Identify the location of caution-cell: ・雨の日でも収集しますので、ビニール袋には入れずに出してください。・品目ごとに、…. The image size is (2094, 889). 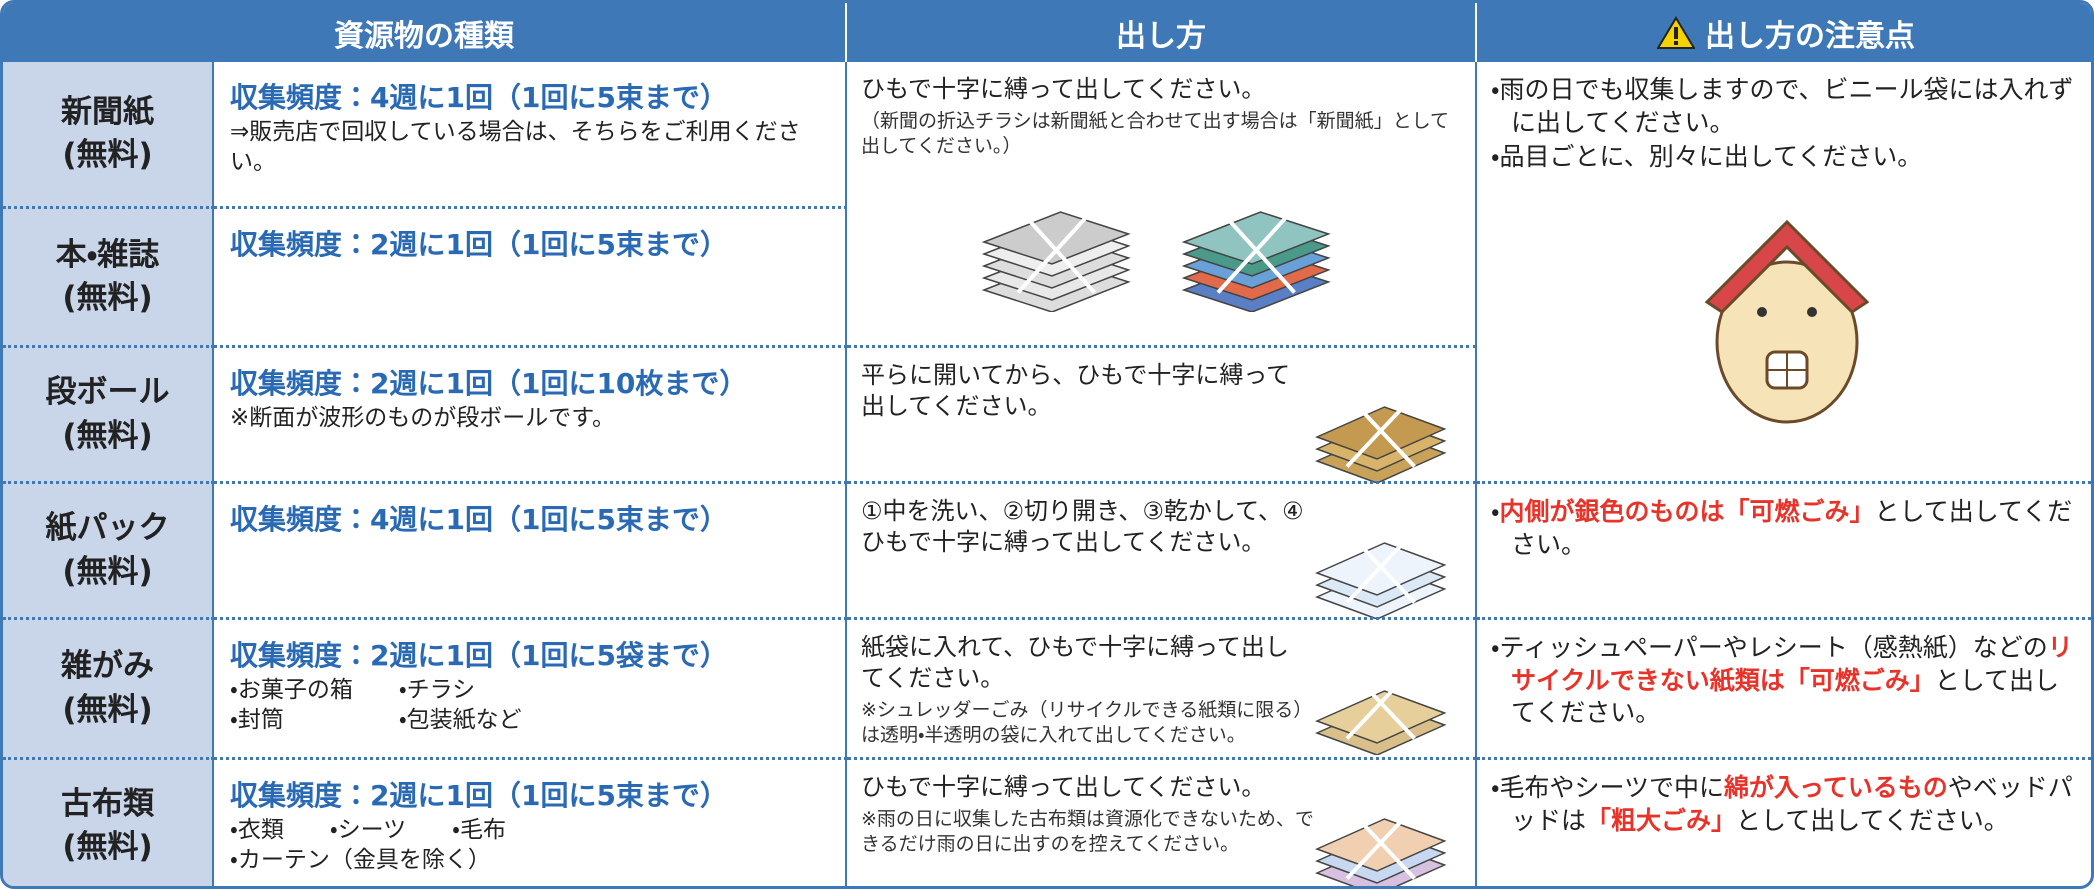
(1784, 271).